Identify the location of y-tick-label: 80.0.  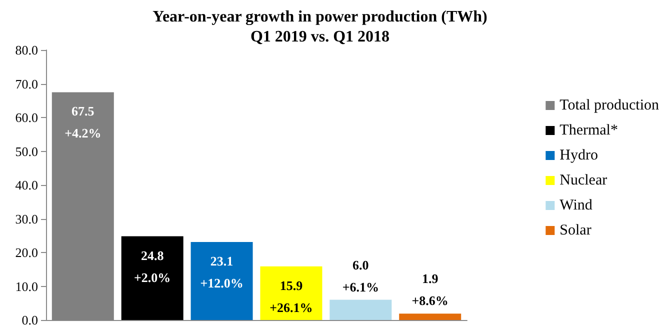
(26, 50).